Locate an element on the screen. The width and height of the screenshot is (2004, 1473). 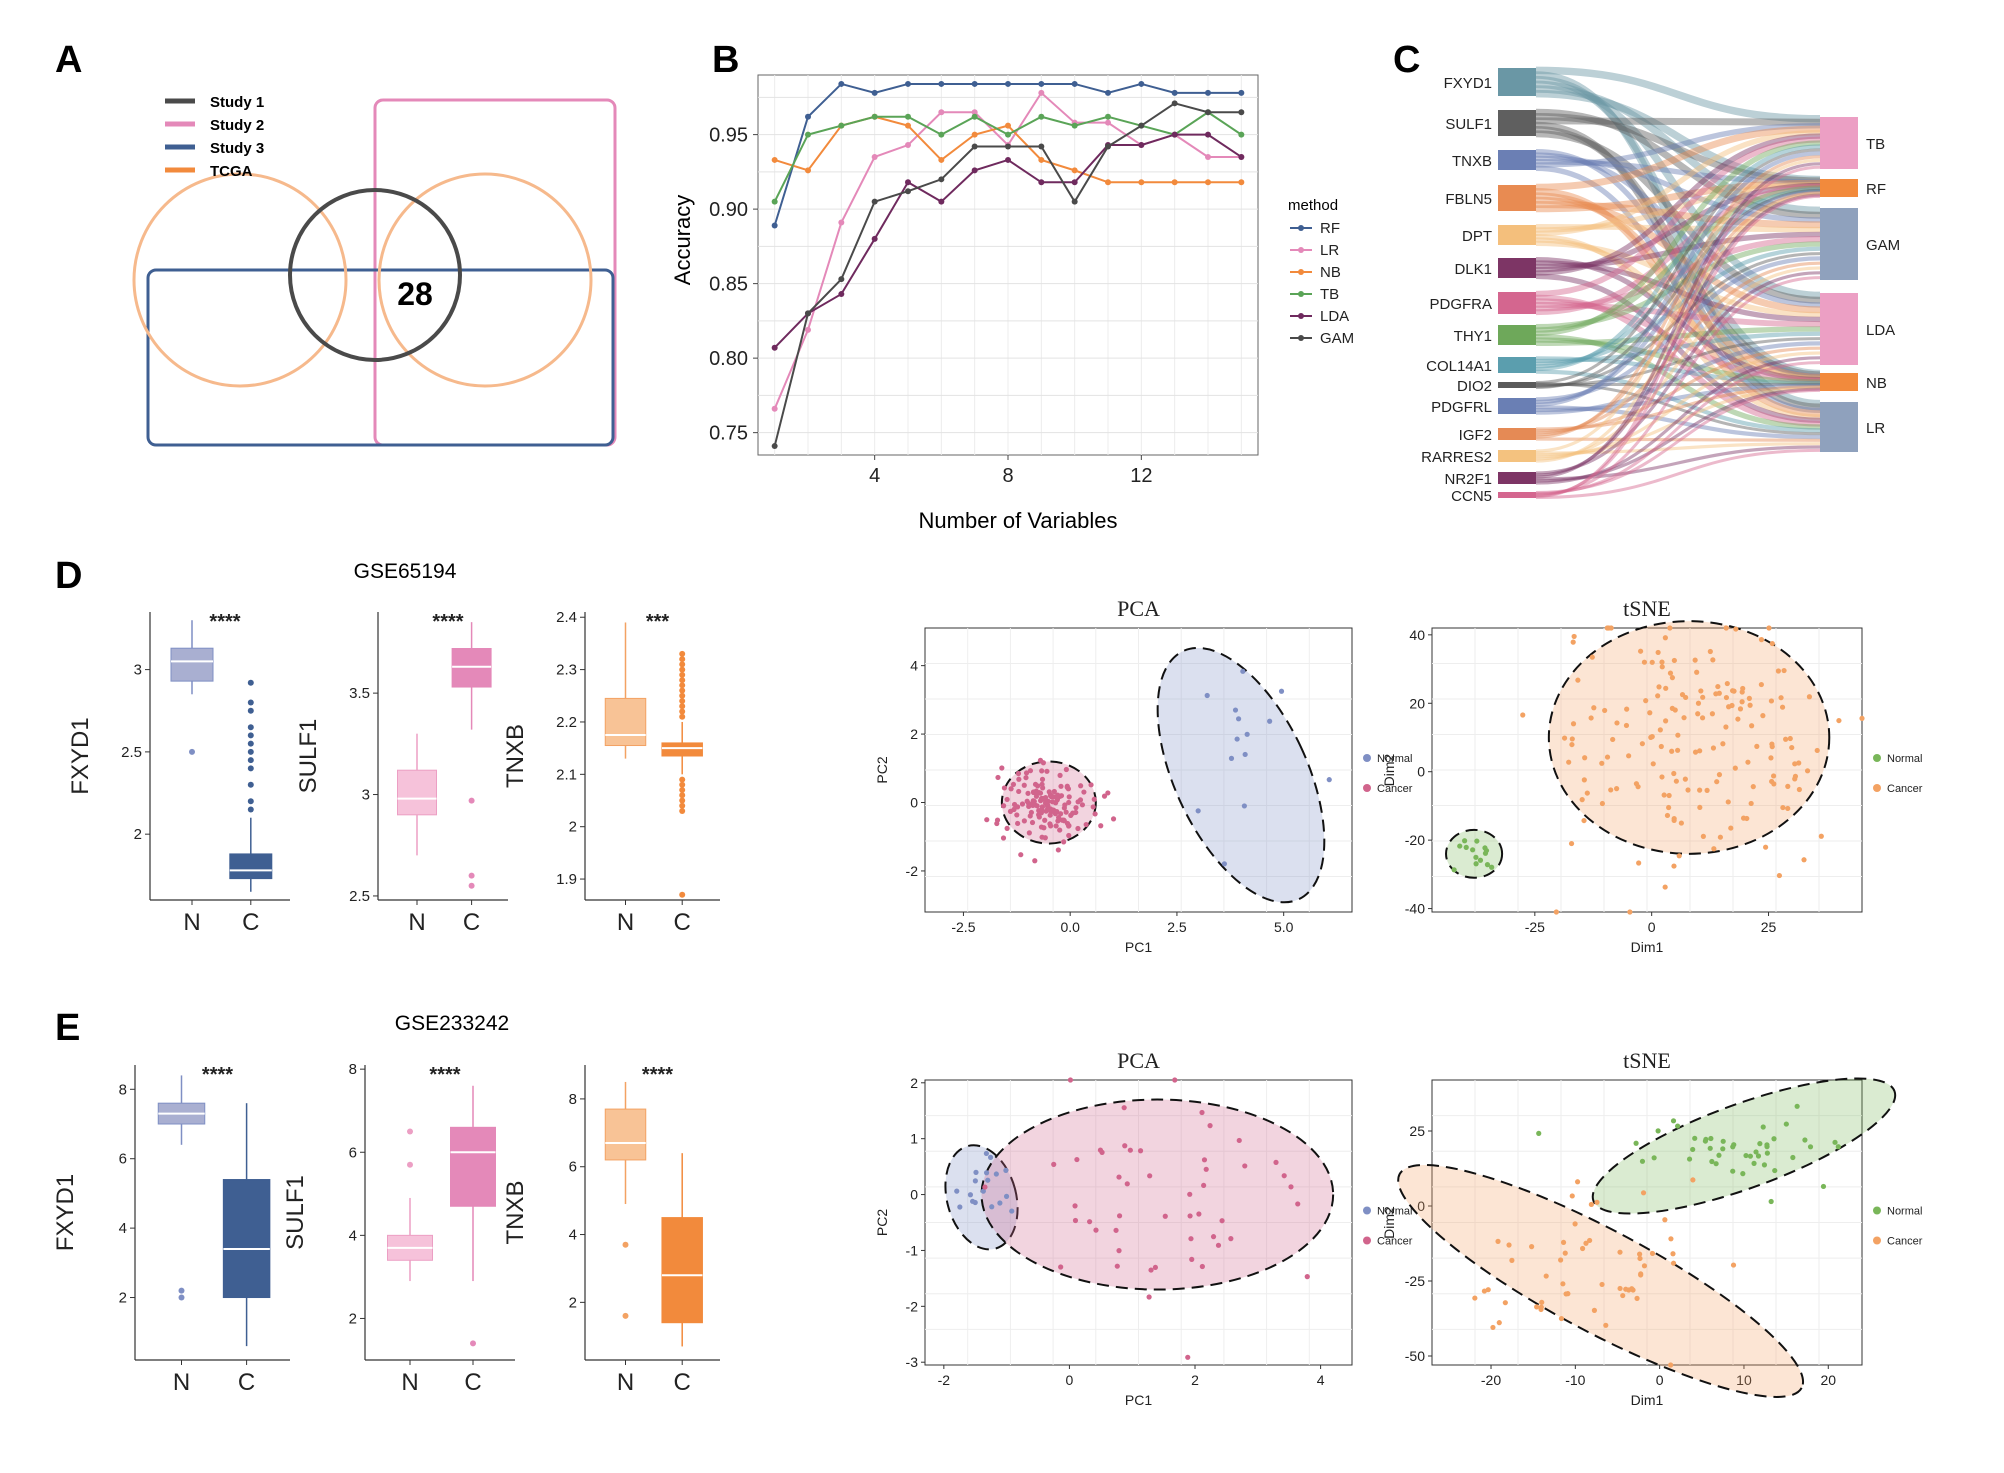
sankey-node-sulf1 is located at coordinates (1517, 123).